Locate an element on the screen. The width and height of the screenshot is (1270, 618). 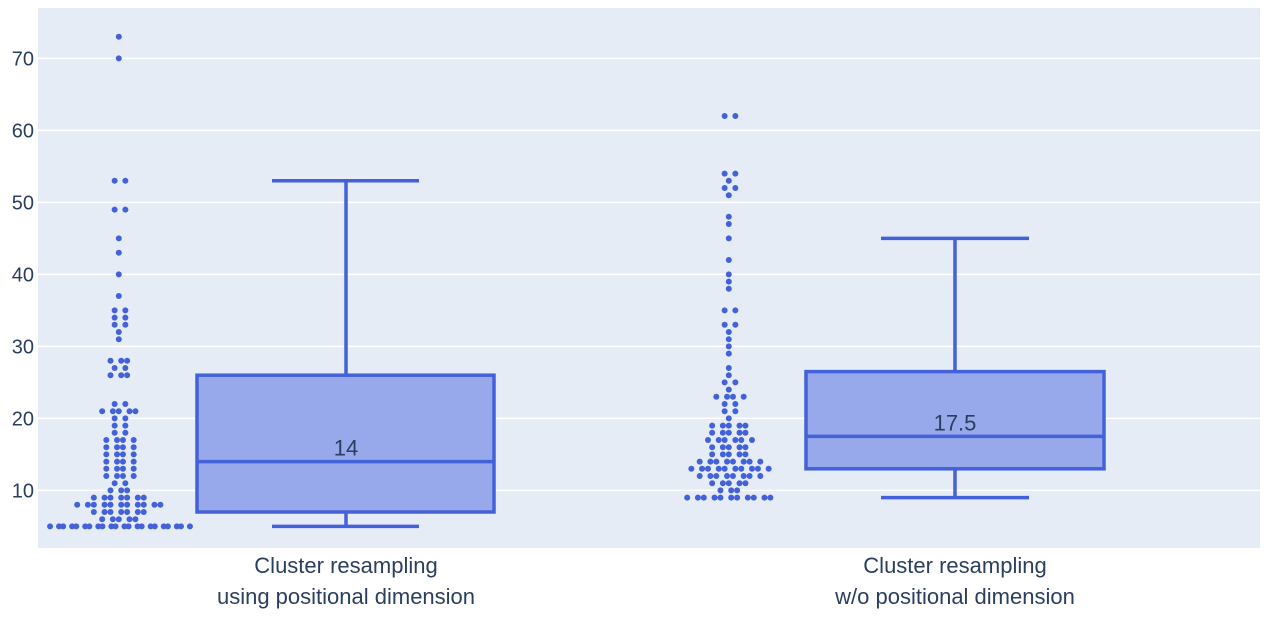
y-tick-label: 30 is located at coordinates (23, 347).